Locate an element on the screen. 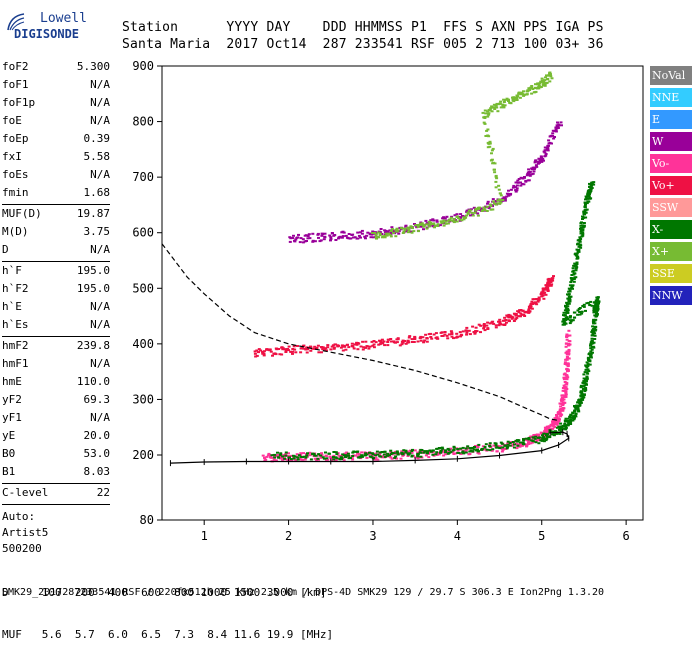 The height and width of the screenshot is (656, 700). y-tick-label: 300 is located at coordinates (143, 399).